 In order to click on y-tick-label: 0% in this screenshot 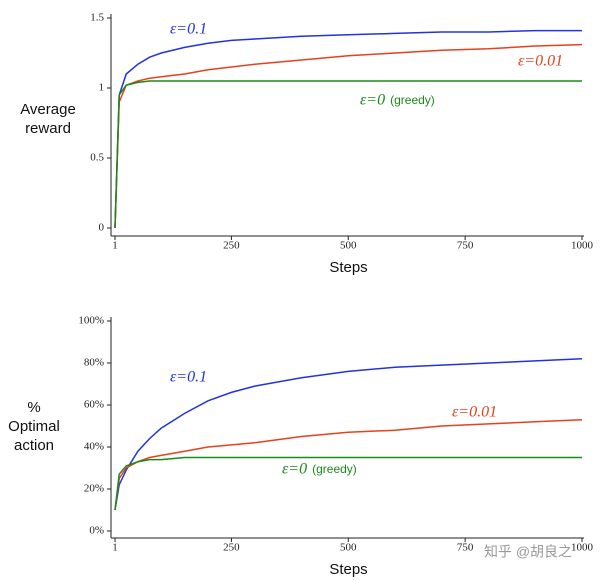, I will do `click(96, 531)`.